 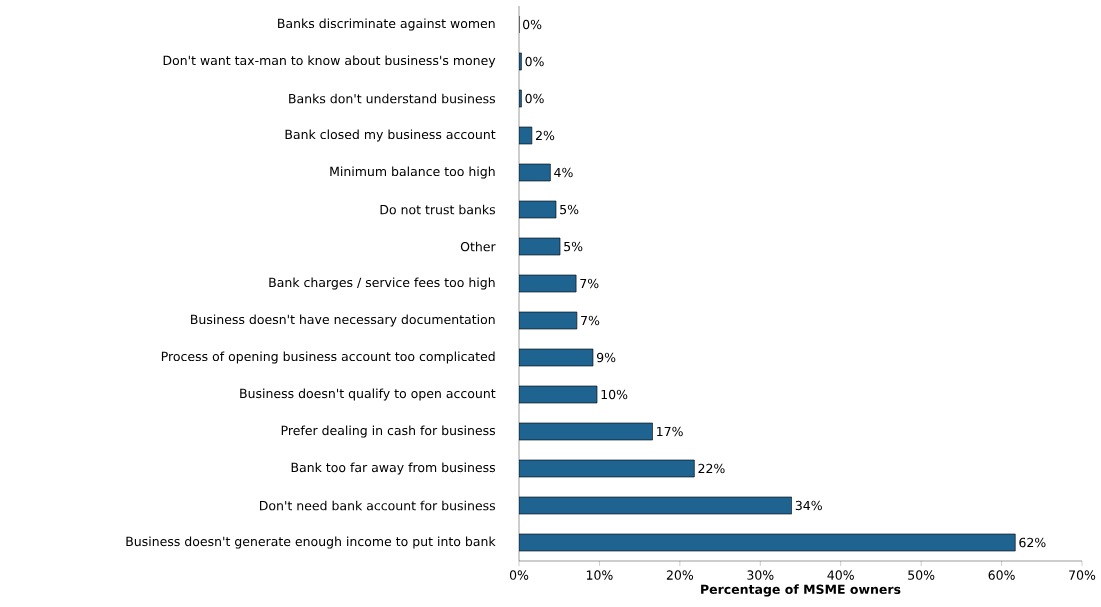 What do you see at coordinates (386, 24) in the screenshot?
I see `y-tick-label: Banks discriminate against women` at bounding box center [386, 24].